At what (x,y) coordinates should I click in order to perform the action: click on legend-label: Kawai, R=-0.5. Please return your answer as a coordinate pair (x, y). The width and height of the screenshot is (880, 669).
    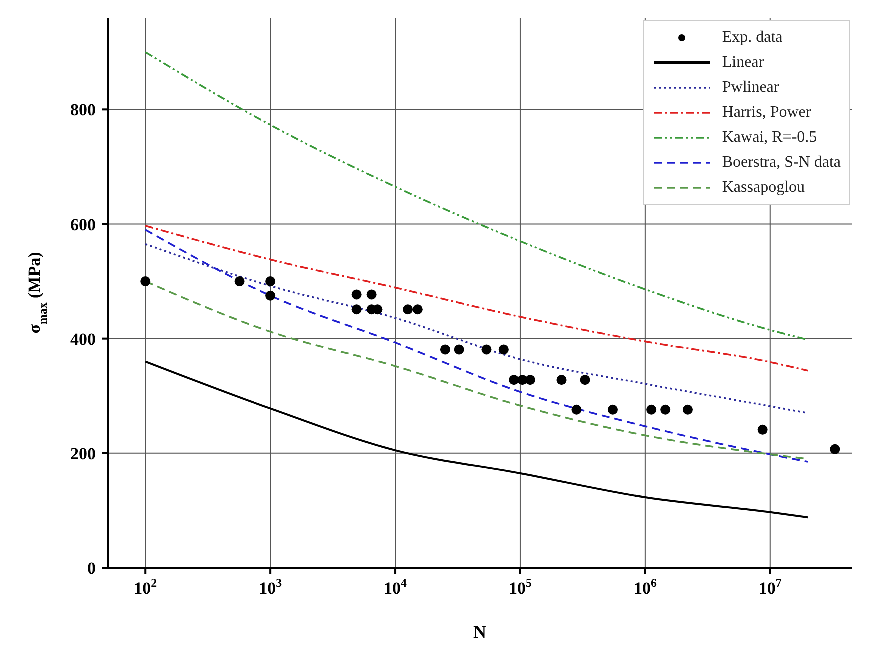
    Looking at the image, I should click on (770, 137).